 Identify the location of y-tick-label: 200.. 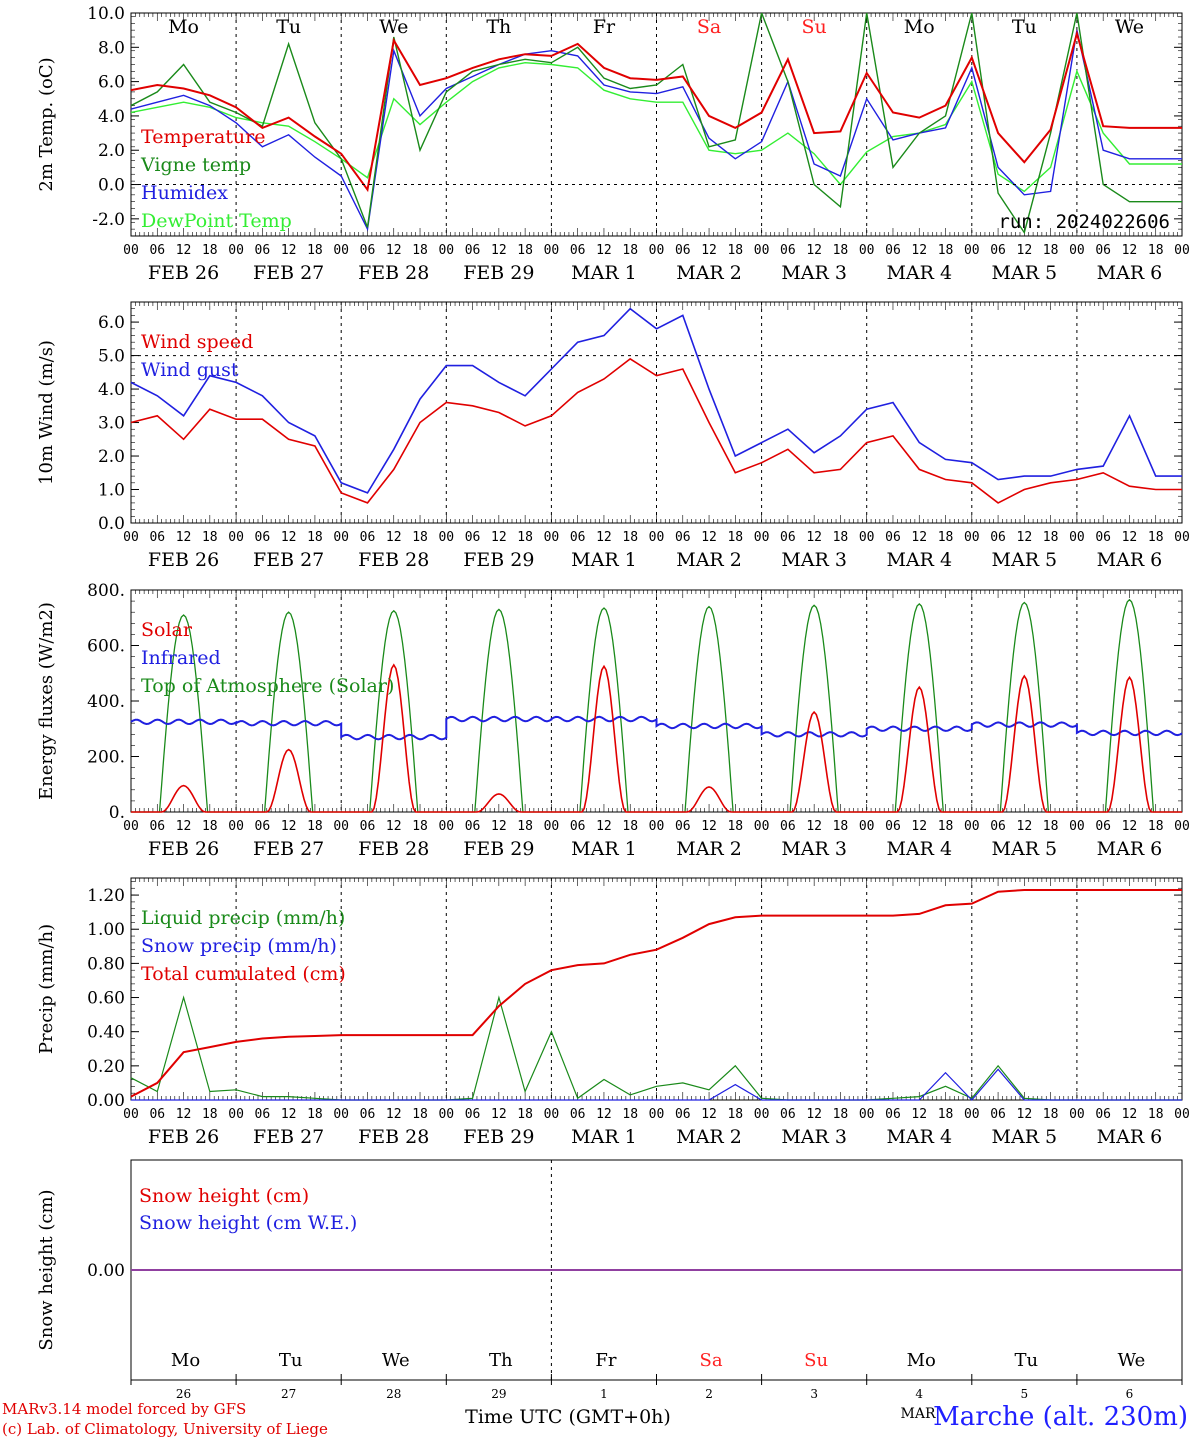
(106, 758).